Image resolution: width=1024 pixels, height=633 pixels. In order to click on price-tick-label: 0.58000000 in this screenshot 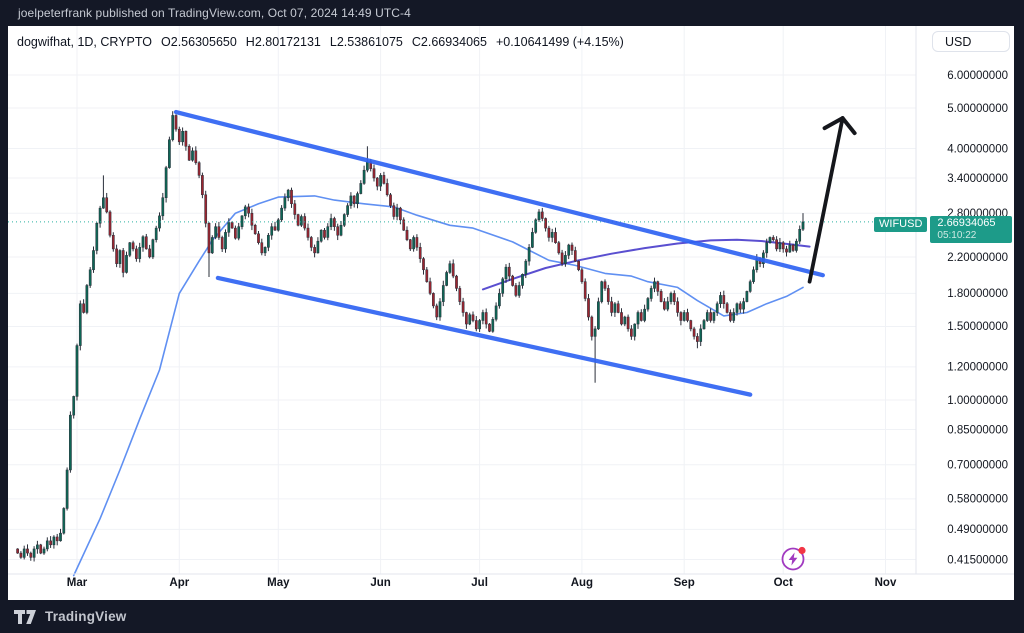, I will do `click(977, 500)`.